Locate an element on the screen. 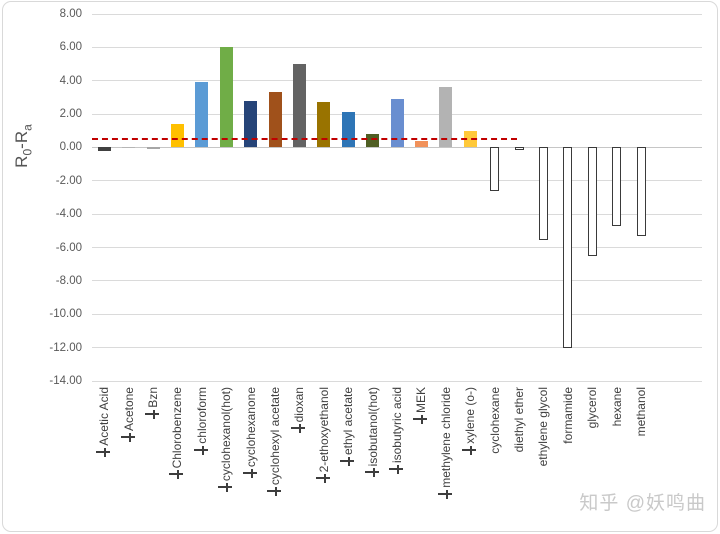 Image resolution: width=720 pixels, height=534 pixels. x-axis-label-methylene-chloride: methylene chloride is located at coordinates (446, 458).